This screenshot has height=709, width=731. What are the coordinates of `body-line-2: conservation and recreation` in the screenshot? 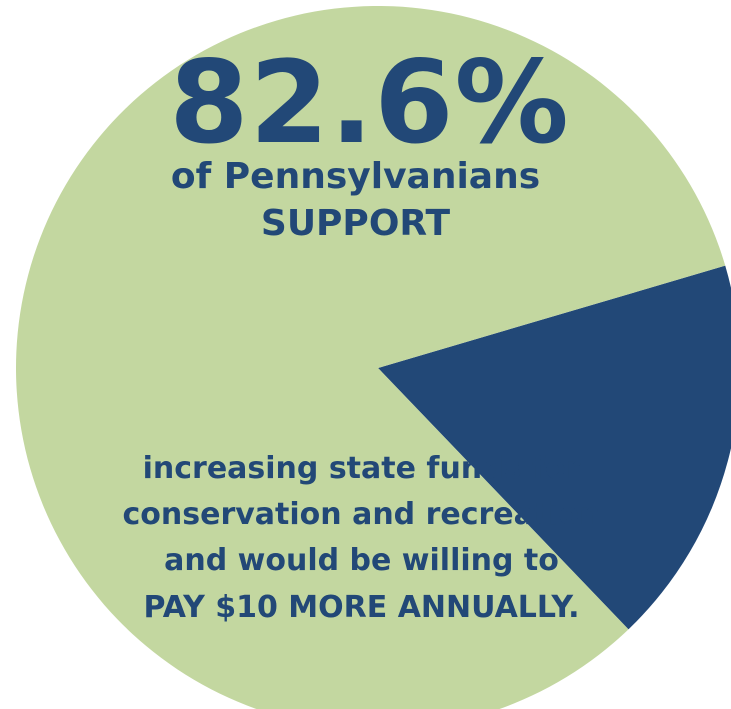 It's located at (361, 514).